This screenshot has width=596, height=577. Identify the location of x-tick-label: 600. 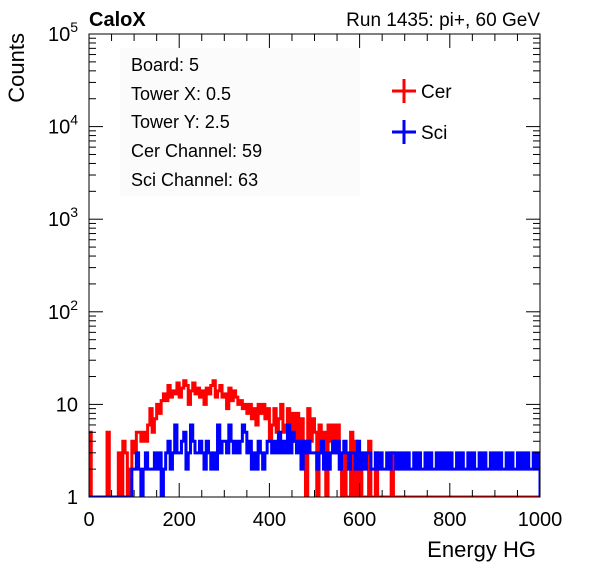
(359, 520).